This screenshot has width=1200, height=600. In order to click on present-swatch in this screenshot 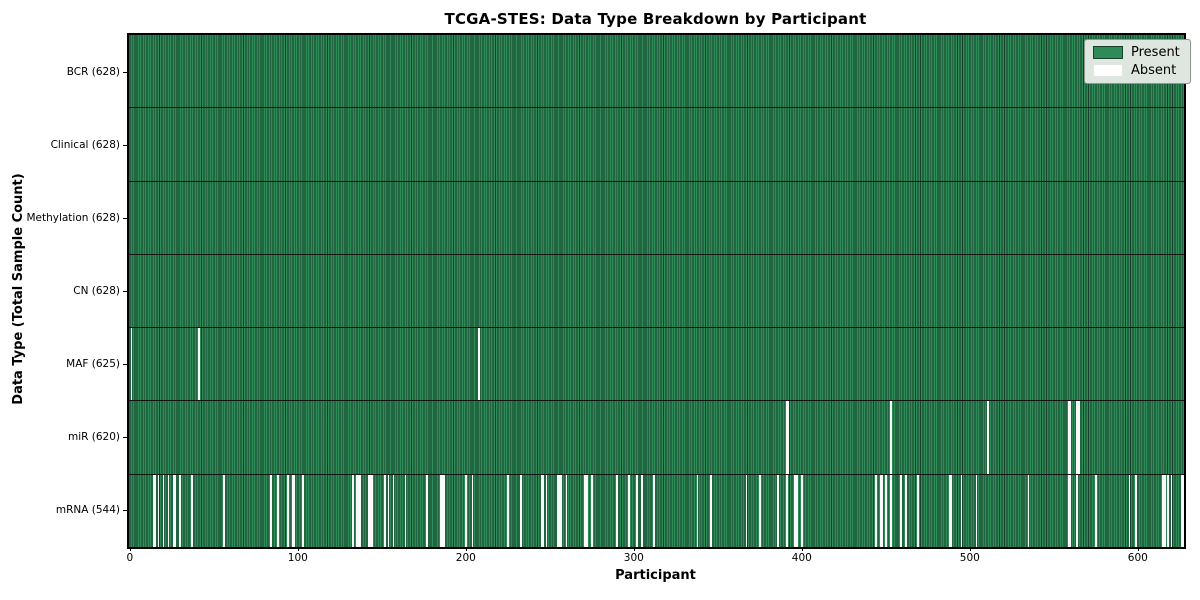, I will do `click(1108, 52)`.